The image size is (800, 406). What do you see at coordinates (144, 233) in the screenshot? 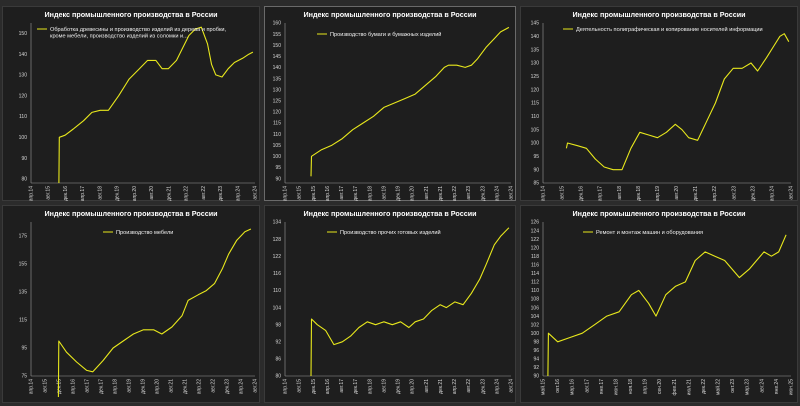
I see `legend-label: Производство мебели` at bounding box center [144, 233].